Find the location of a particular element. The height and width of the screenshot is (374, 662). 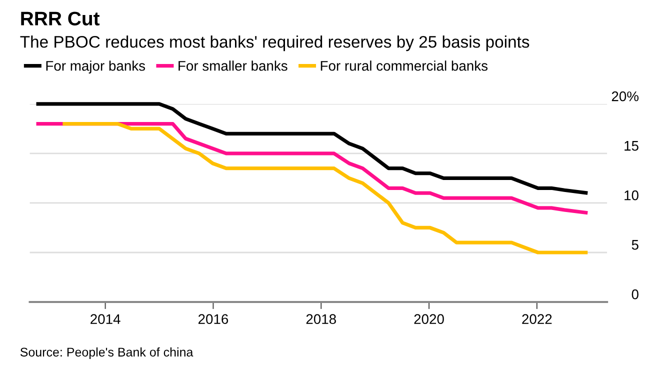

x-tick-label: 2016 is located at coordinates (213, 319).